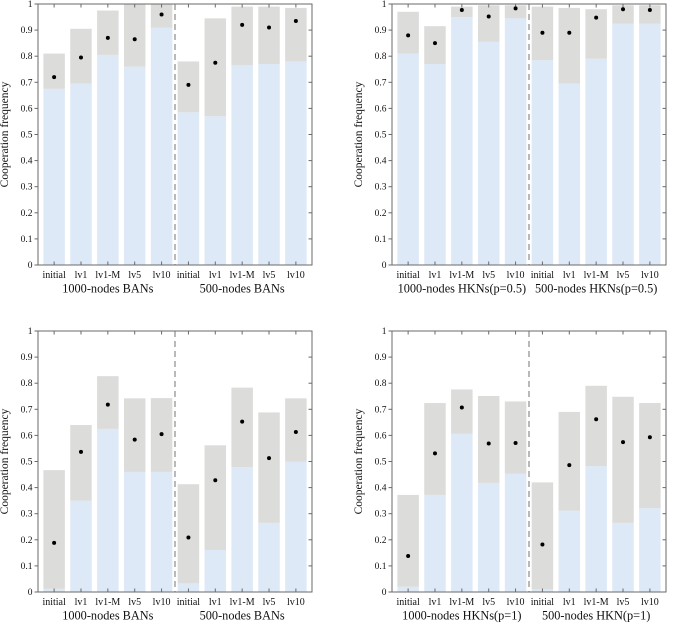 The image size is (675, 629). What do you see at coordinates (381, 489) in the screenshot?
I see `y-tick-label: 0.4` at bounding box center [381, 489].